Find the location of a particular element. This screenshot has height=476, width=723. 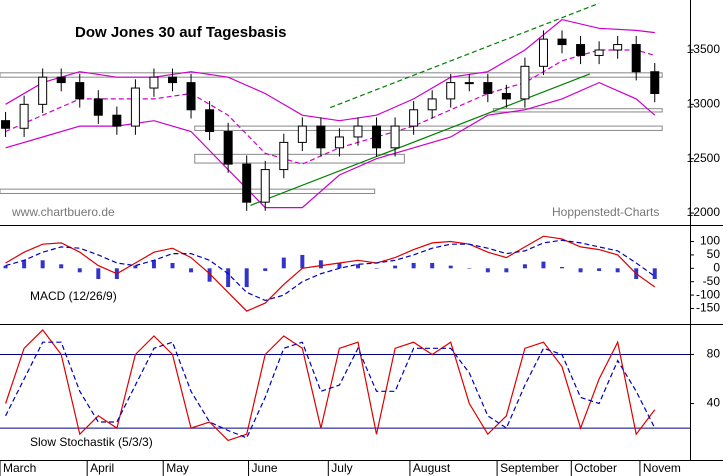

y-tick-label: -50 is located at coordinates (712, 281).